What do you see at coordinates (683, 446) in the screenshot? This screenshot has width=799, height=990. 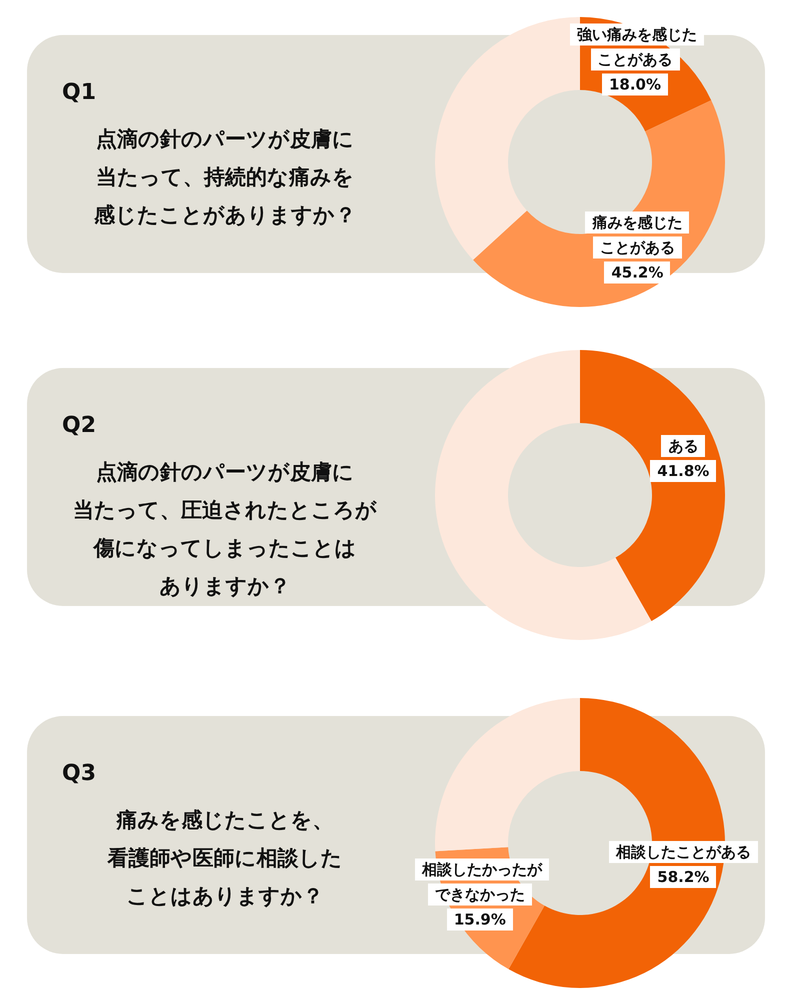 I see `slice-label: ある` at bounding box center [683, 446].